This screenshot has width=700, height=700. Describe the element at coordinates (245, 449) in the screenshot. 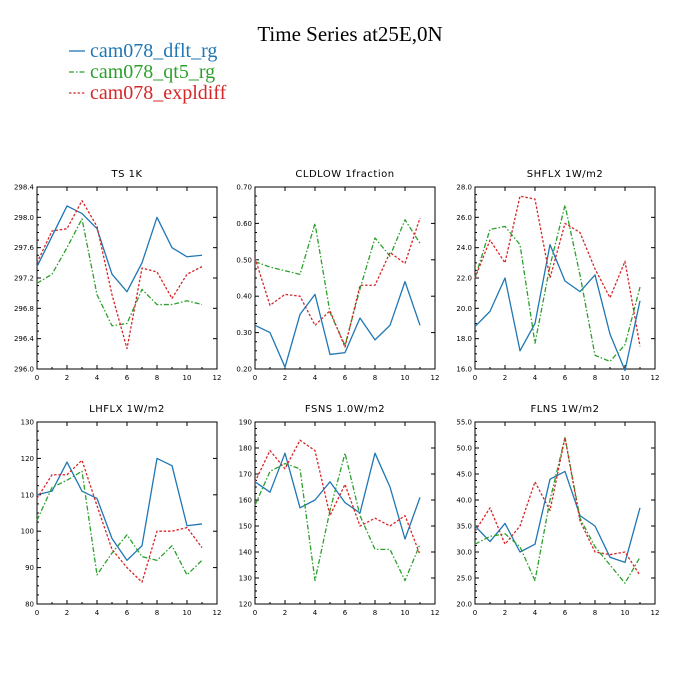

I see `y-tick-label: 180` at that location.